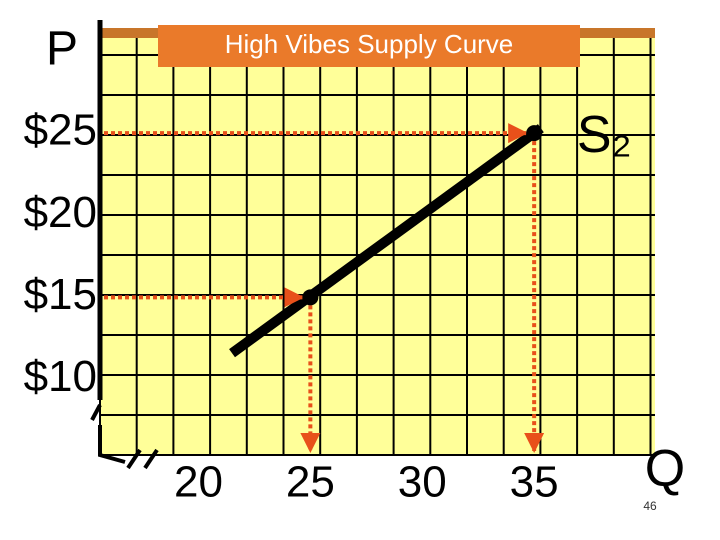 The image size is (720, 540). What do you see at coordinates (665, 469) in the screenshot?
I see `x-axis-label: Q` at bounding box center [665, 469].